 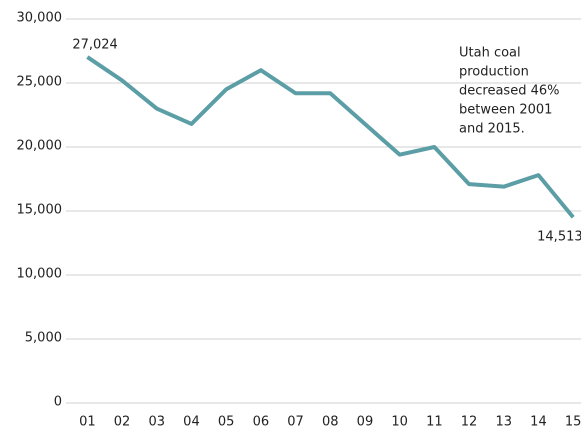 What do you see at coordinates (559, 237) in the screenshot?
I see `value-label: 14,513` at bounding box center [559, 237].